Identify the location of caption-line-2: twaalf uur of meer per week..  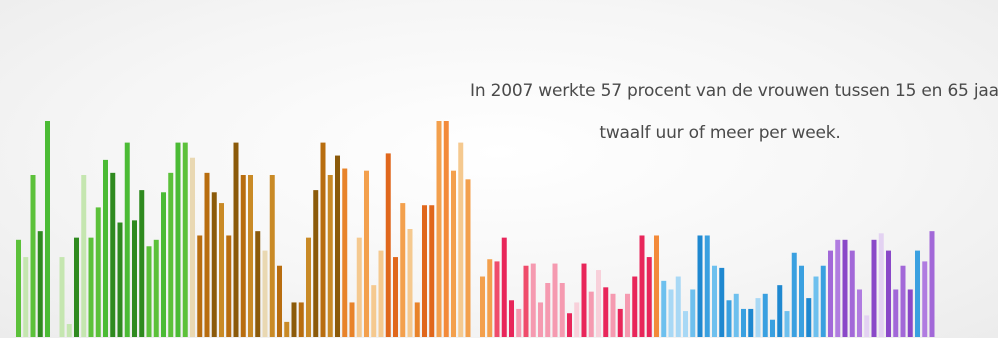
(720, 133).